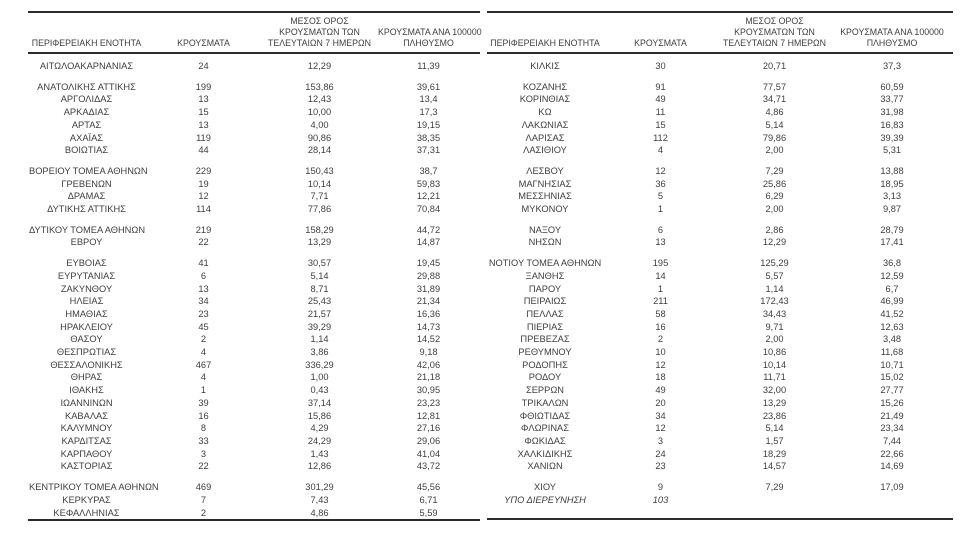 This screenshot has width=960, height=534. Describe the element at coordinates (720, 454) in the screenshot. I see `table-row: ΧΑΛΚΙΔΙΚΗΣ 24 18,29 22,66` at that location.